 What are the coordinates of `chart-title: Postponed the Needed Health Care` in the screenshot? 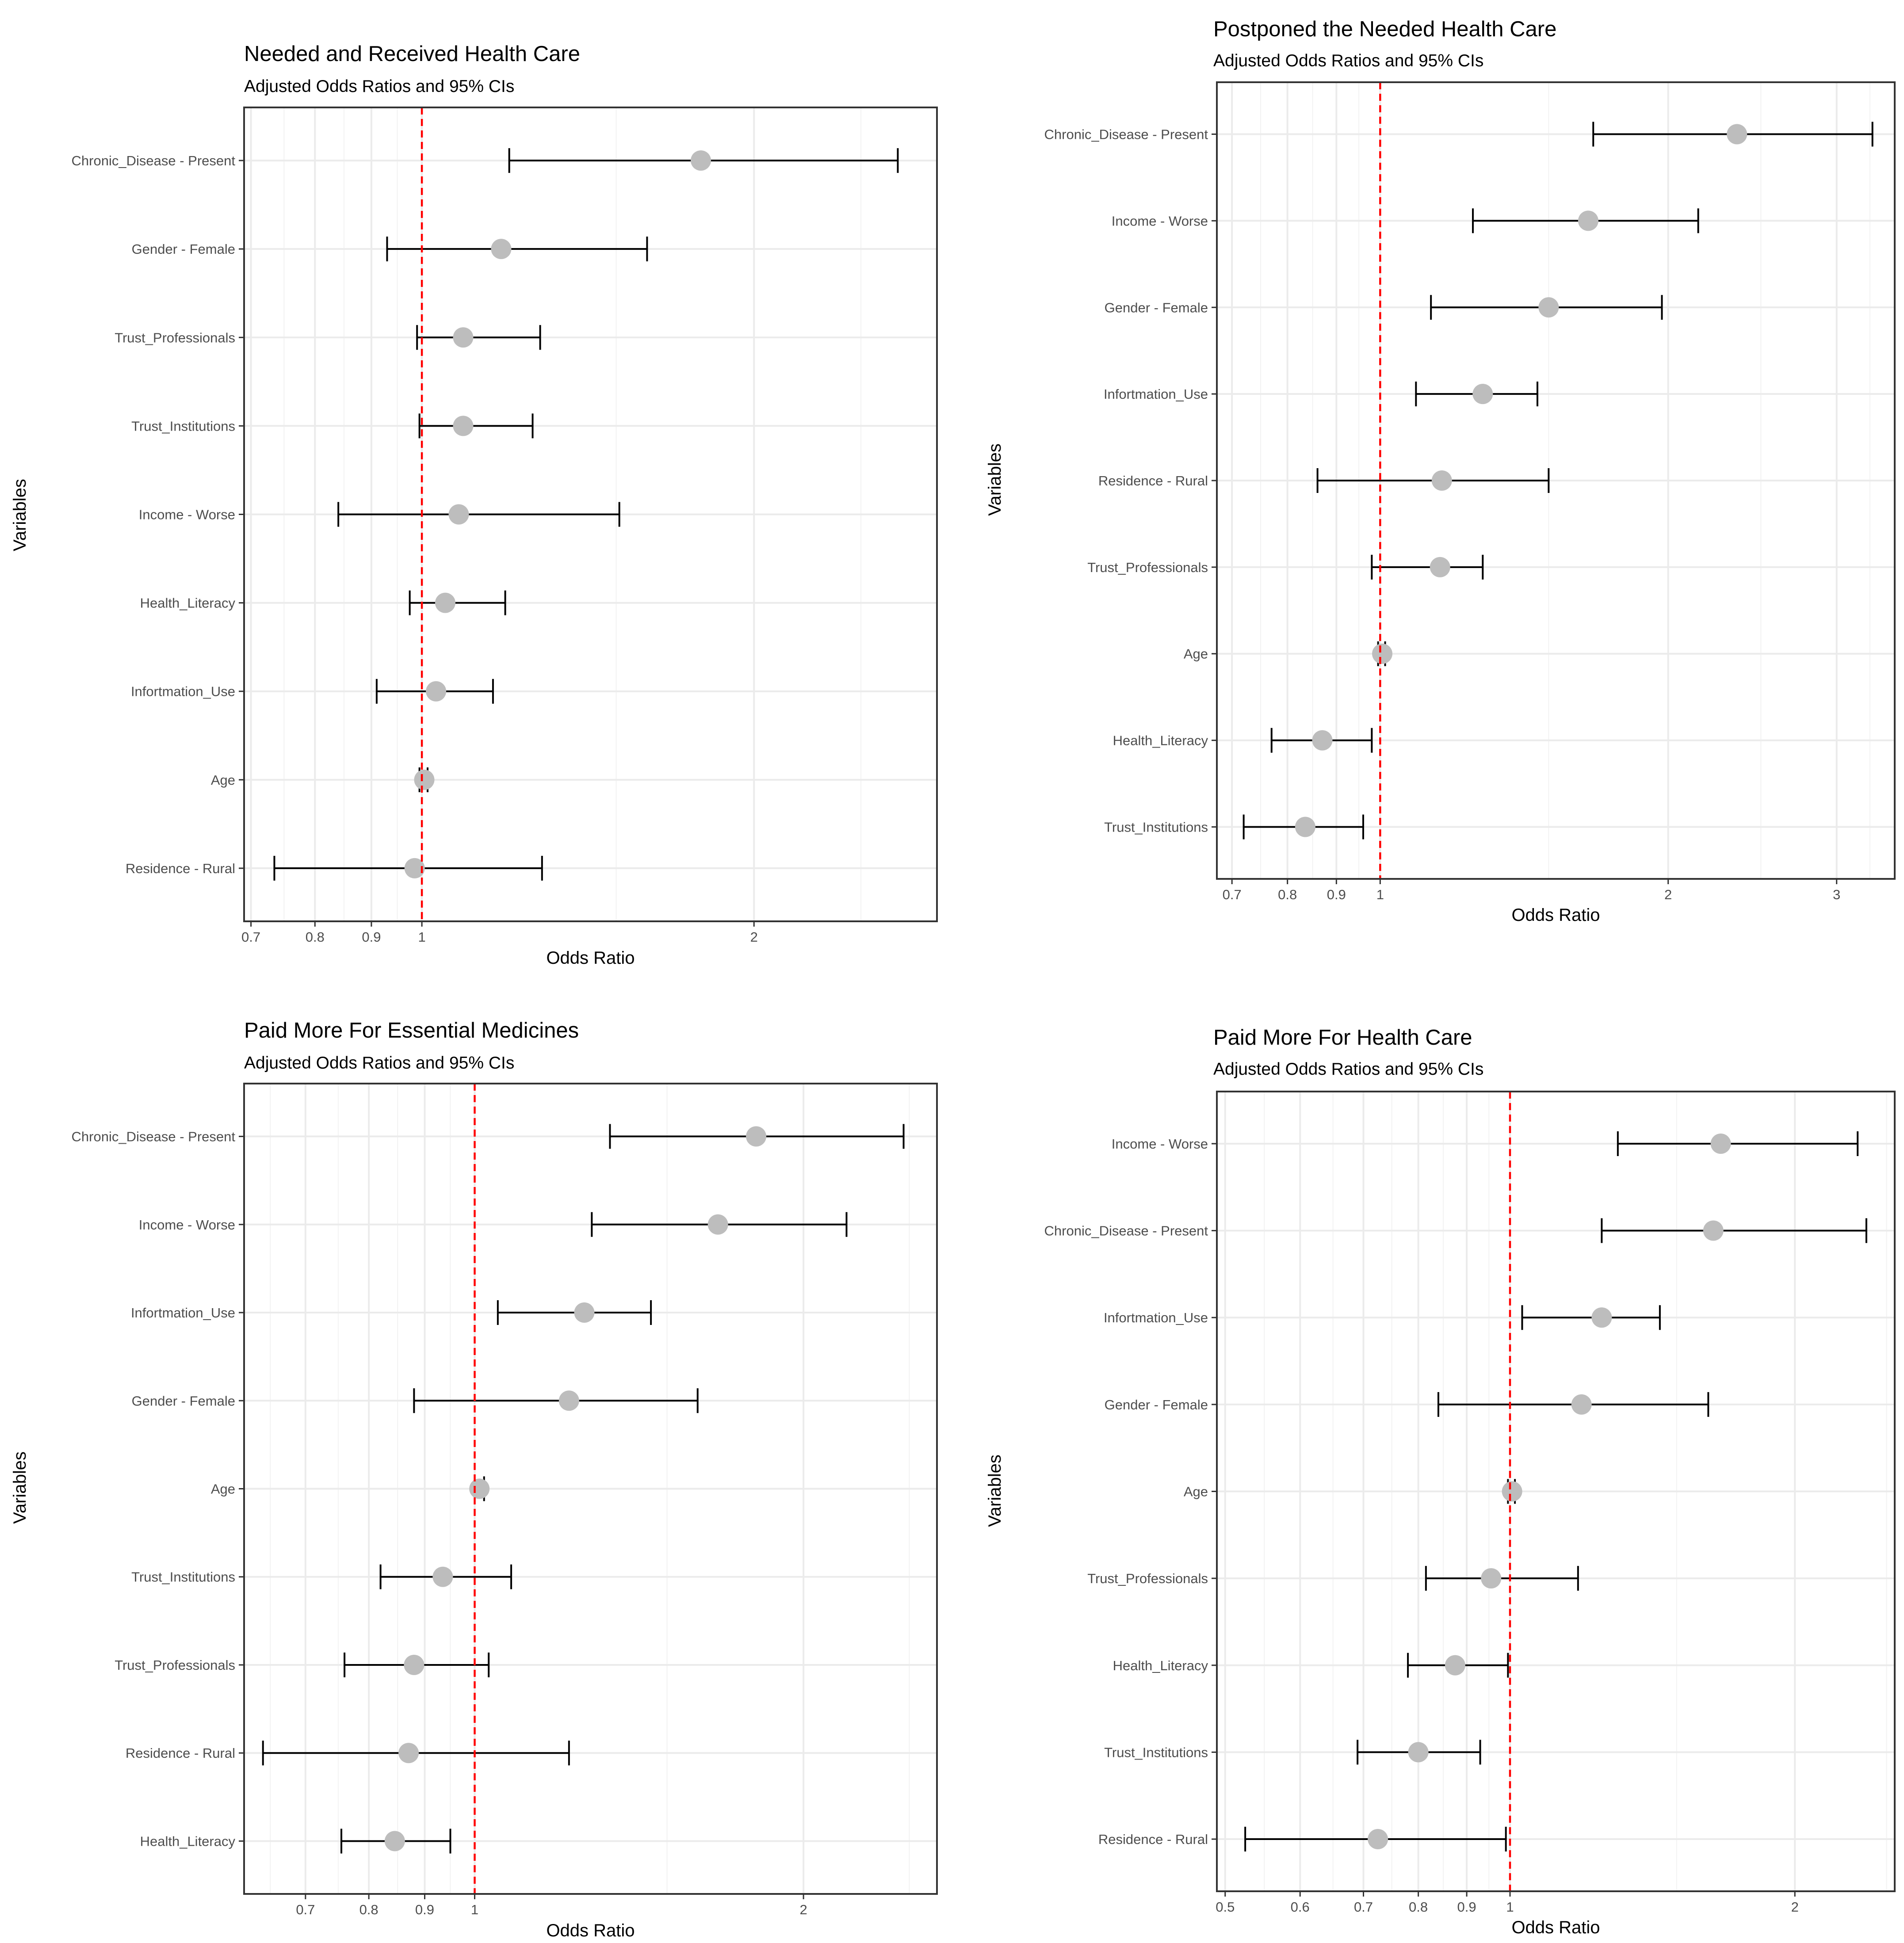 It's located at (1384, 29).